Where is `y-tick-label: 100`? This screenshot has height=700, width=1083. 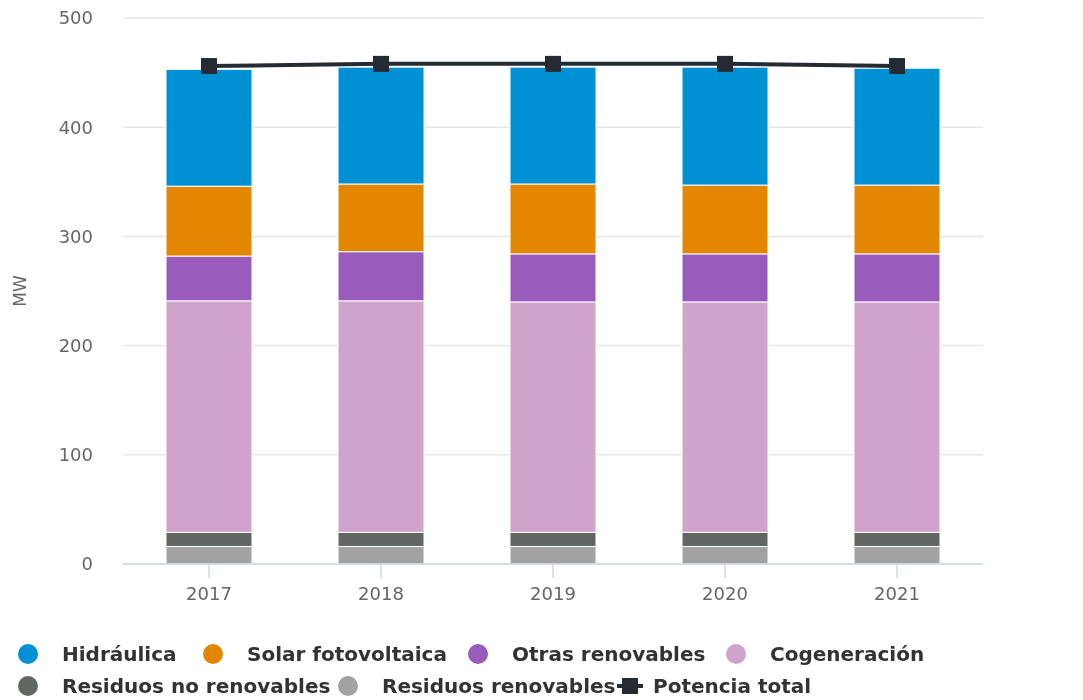 y-tick-label: 100 is located at coordinates (75, 455).